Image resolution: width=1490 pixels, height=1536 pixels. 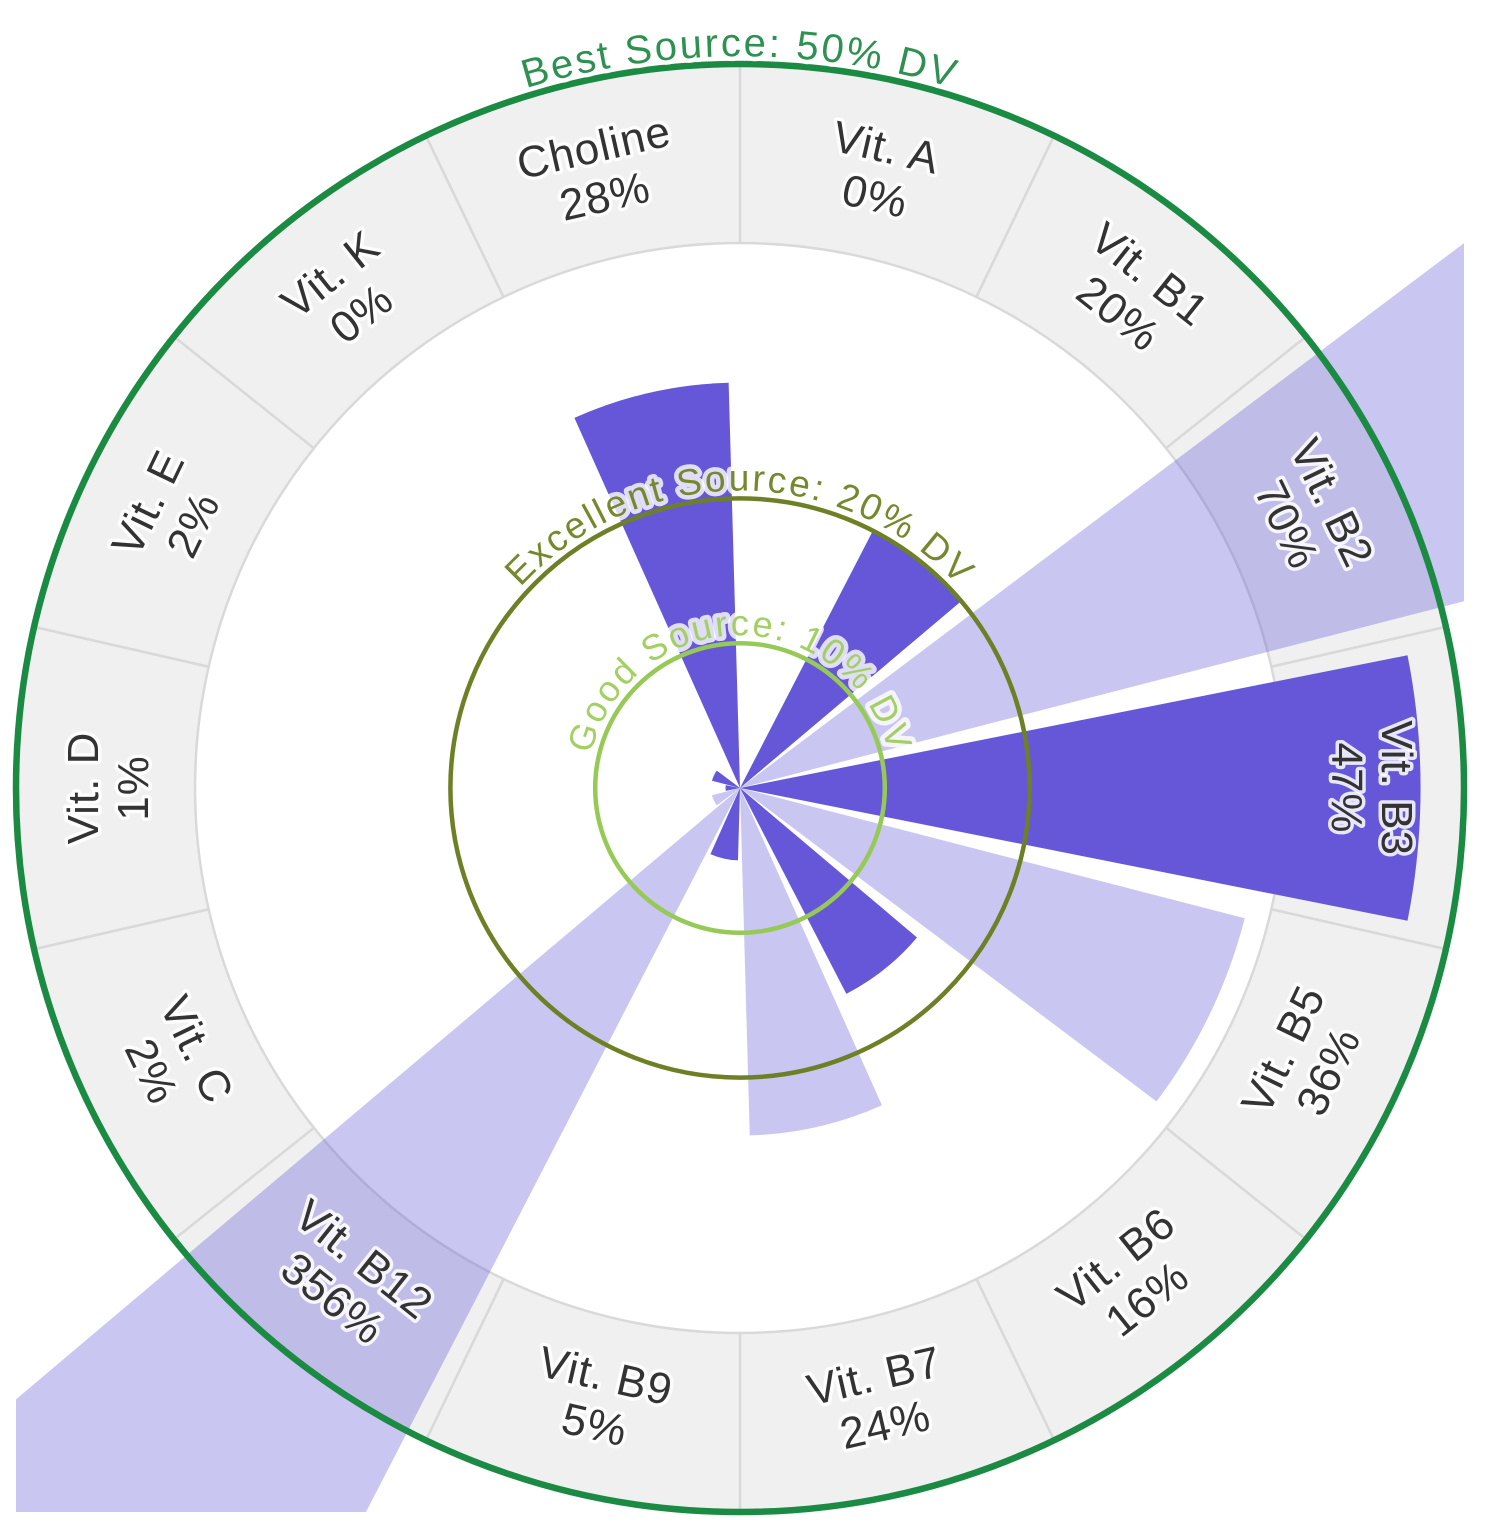 I want to click on wedge-vit-b7, so click(x=811, y=962).